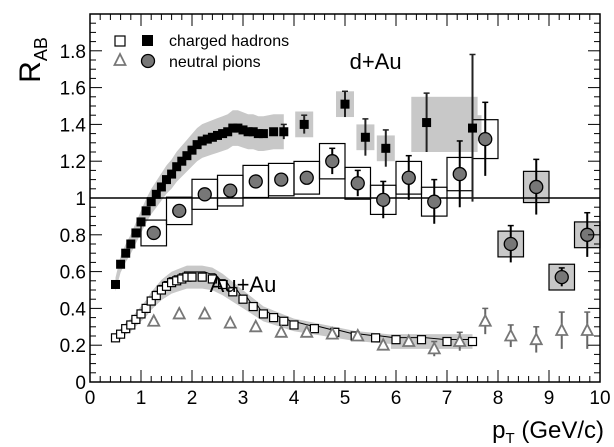 This screenshot has width=614, height=447. I want to click on legend-marker-open-square, so click(120, 41).